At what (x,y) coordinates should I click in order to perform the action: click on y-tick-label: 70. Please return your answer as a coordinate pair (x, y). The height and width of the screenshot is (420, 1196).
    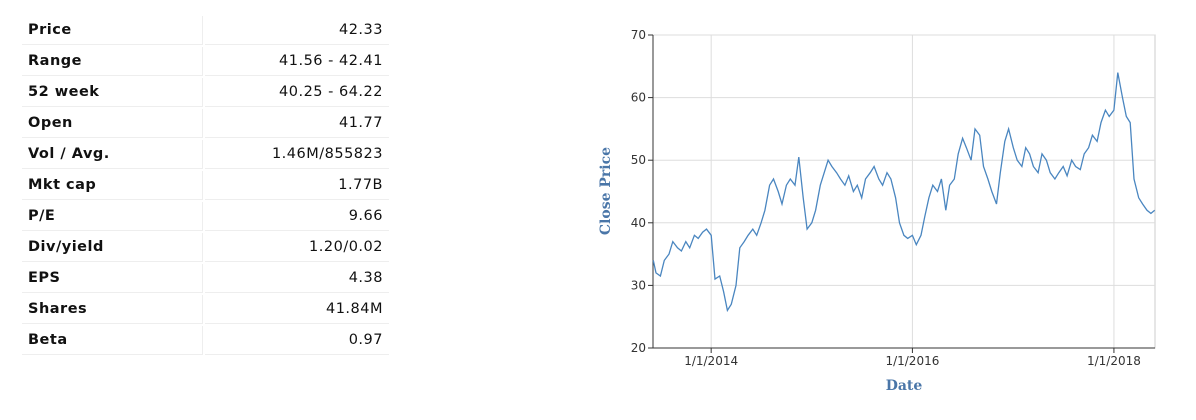
    Looking at the image, I should click on (638, 35).